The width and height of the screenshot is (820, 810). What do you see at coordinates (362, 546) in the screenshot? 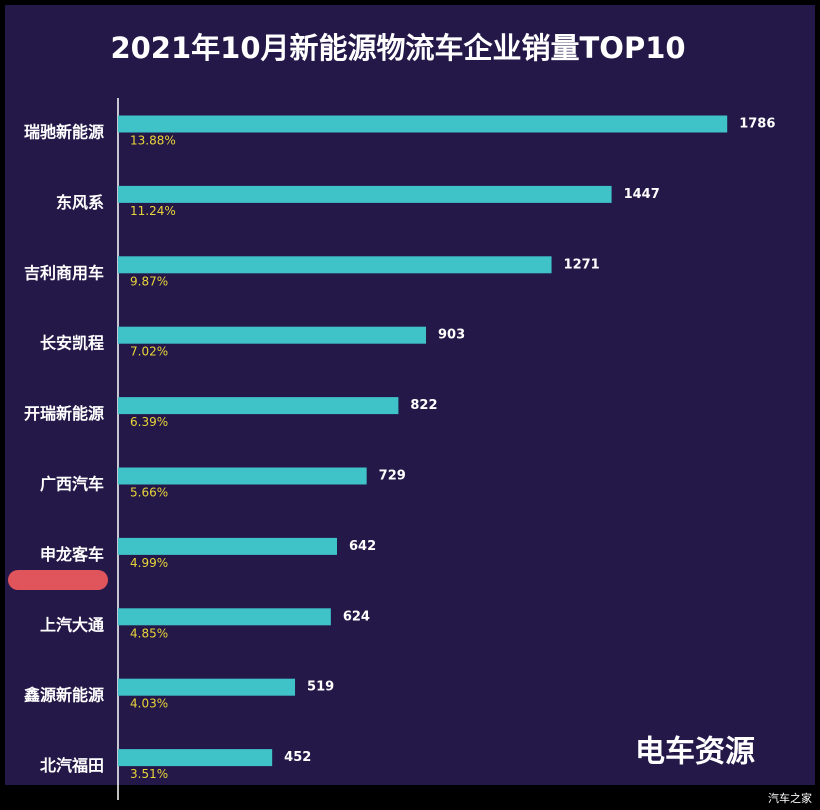
I see `value-label: 642` at bounding box center [362, 546].